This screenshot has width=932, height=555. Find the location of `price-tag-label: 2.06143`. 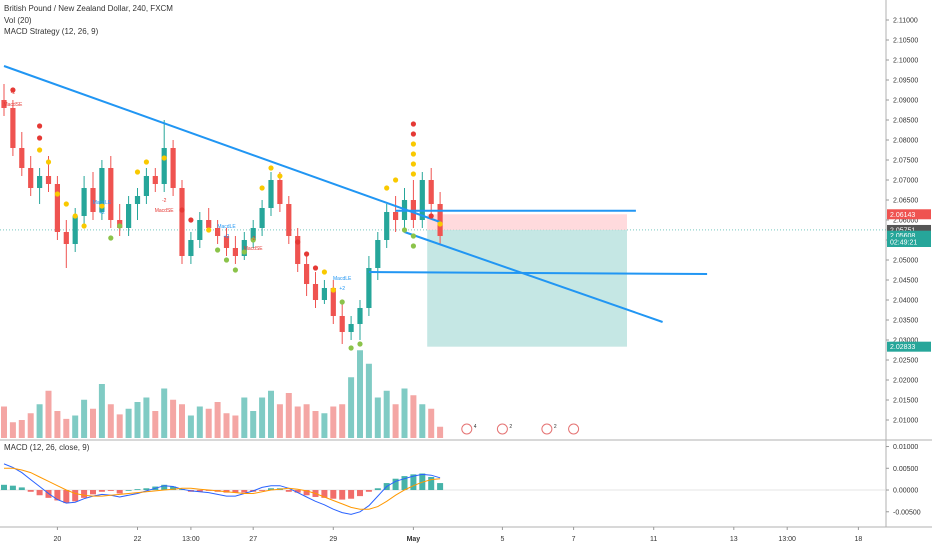

price-tag-label: 2.06143 is located at coordinates (902, 215).